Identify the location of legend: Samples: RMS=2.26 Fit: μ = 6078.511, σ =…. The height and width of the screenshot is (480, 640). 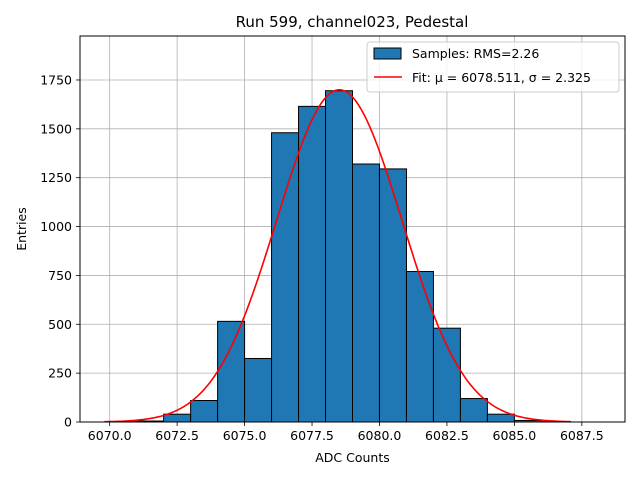
(493, 67).